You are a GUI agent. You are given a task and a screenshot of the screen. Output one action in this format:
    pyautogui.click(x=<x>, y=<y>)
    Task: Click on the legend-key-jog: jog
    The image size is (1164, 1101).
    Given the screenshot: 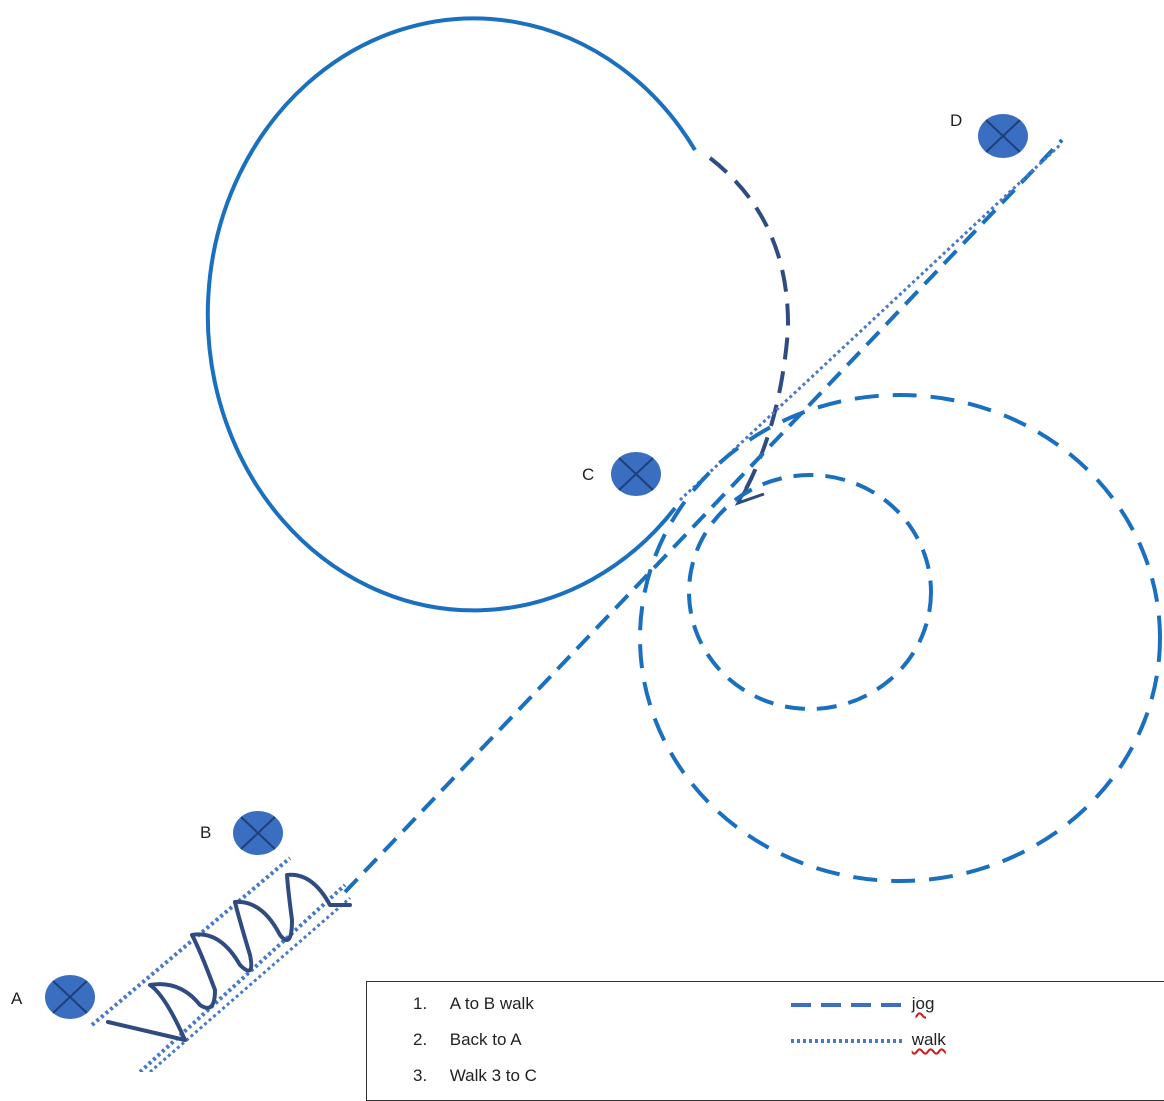 What is the action you would take?
    pyautogui.click(x=862, y=1007)
    